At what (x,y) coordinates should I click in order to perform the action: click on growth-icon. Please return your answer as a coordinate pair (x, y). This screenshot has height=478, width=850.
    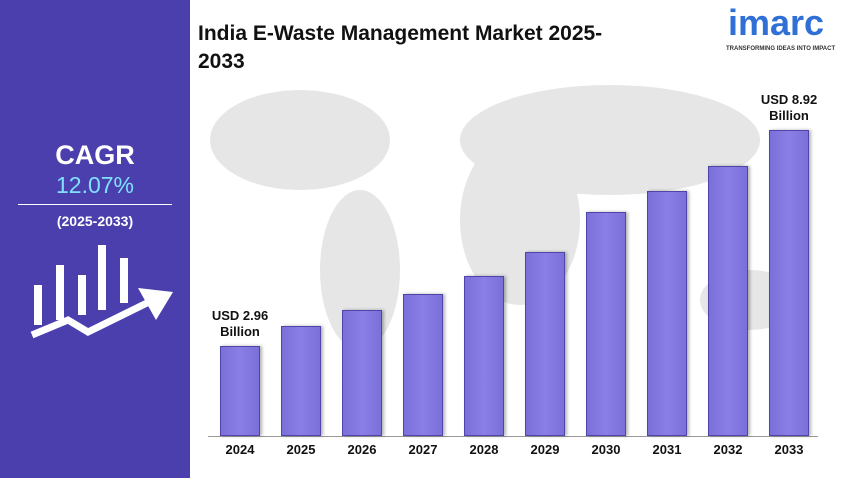
    Looking at the image, I should click on (101, 292).